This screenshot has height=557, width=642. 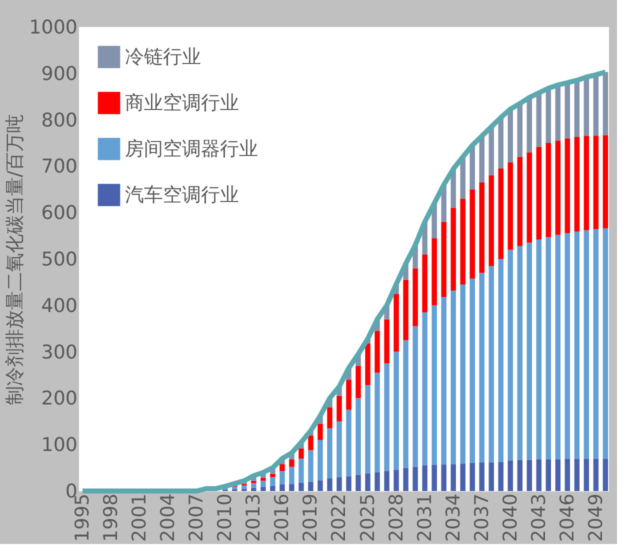 What do you see at coordinates (510, 518) in the screenshot?
I see `x-tick-label: 2040` at bounding box center [510, 518].